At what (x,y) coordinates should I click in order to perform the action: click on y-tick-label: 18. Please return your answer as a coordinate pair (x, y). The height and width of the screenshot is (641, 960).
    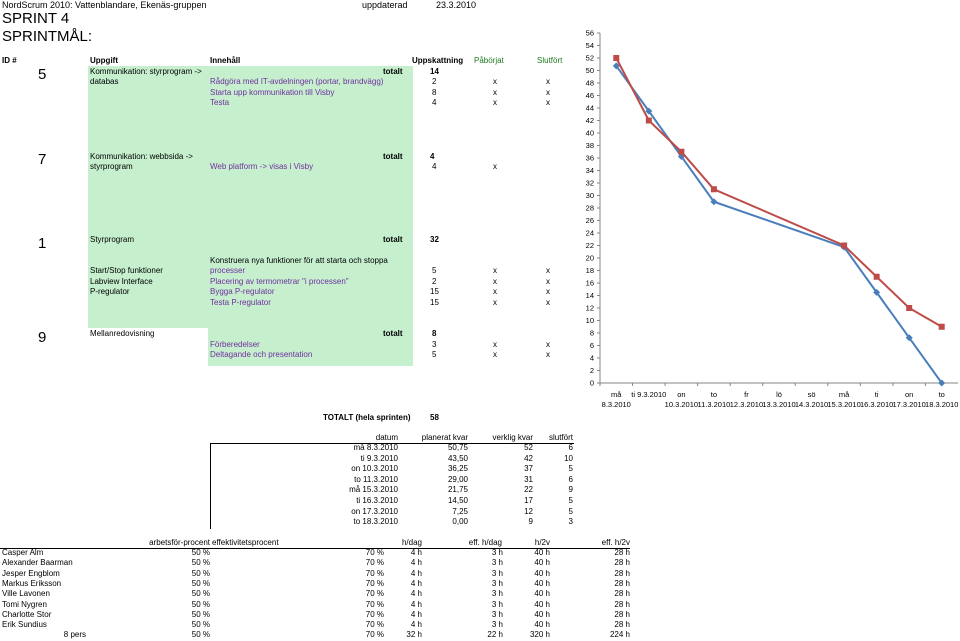
    Looking at the image, I should click on (590, 270).